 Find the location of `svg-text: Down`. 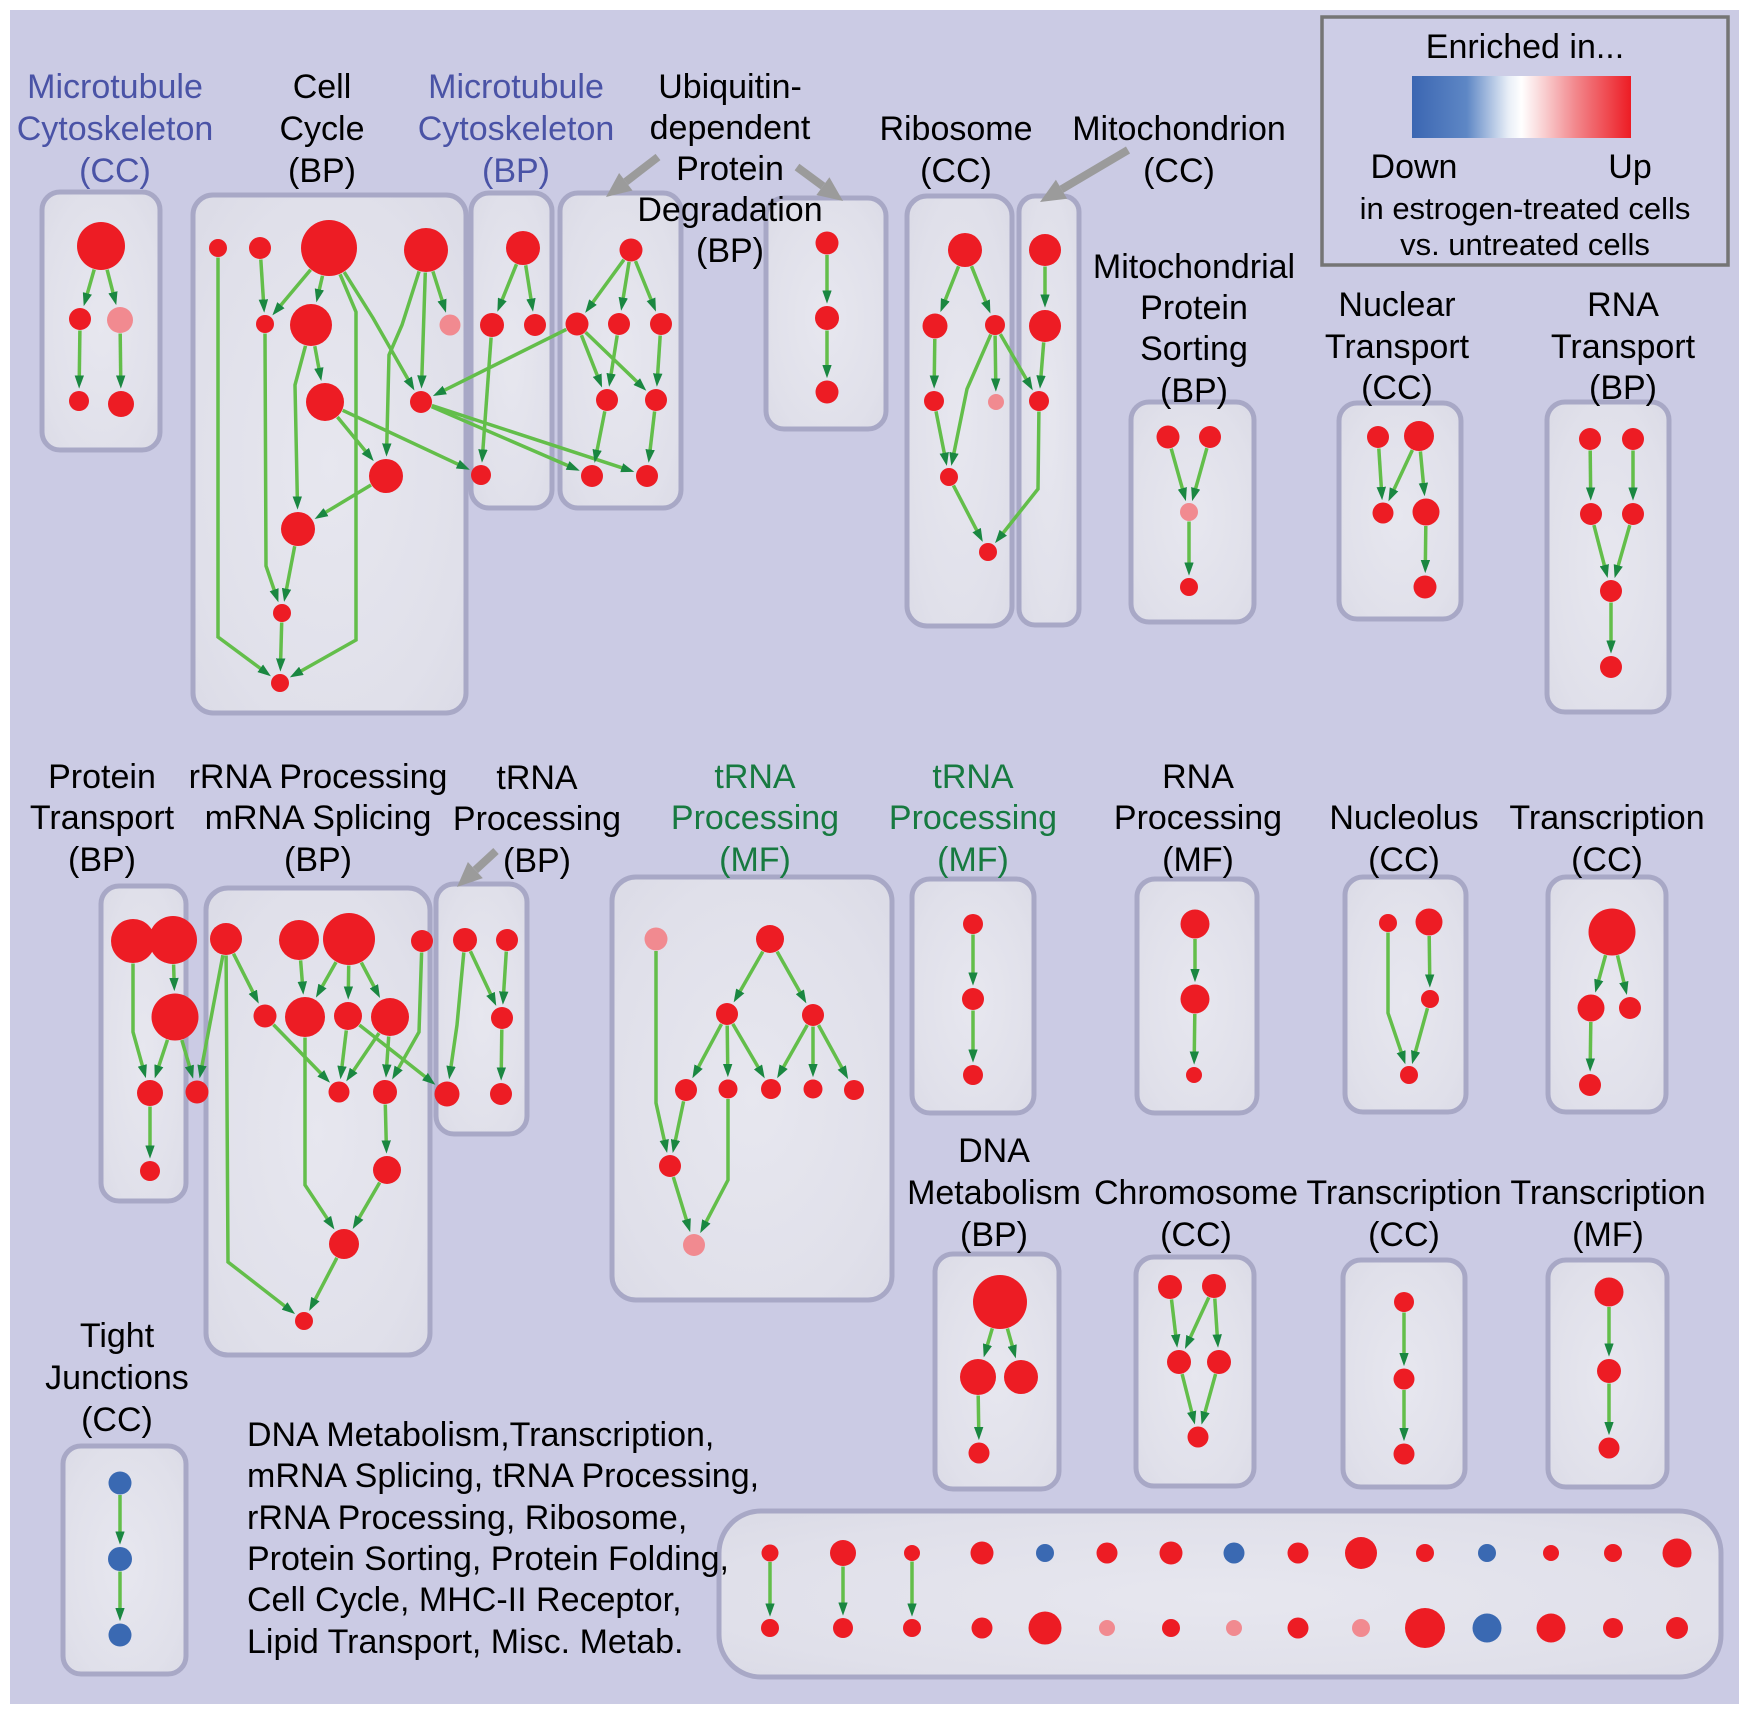

svg-text: Down is located at coordinates (1414, 167).